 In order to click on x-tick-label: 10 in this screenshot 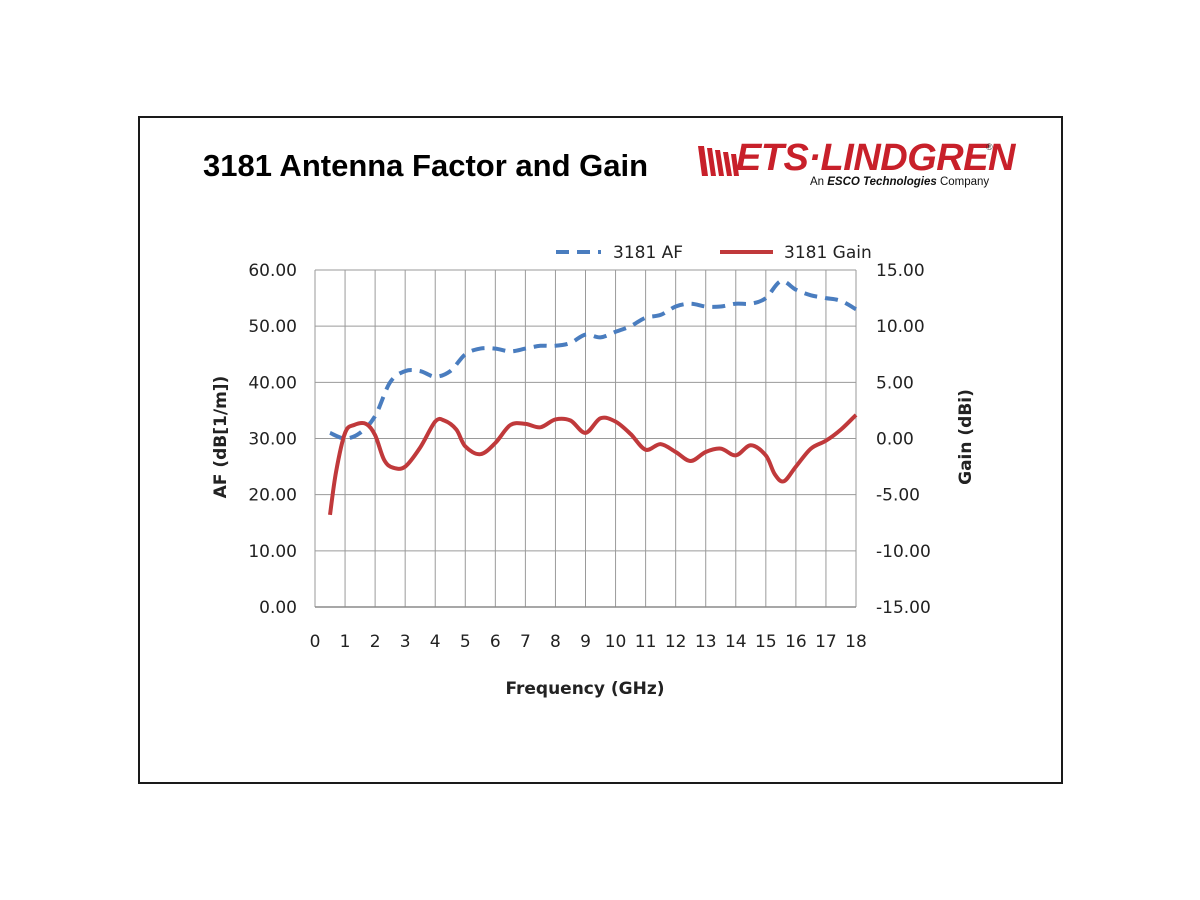, I will do `click(616, 642)`.